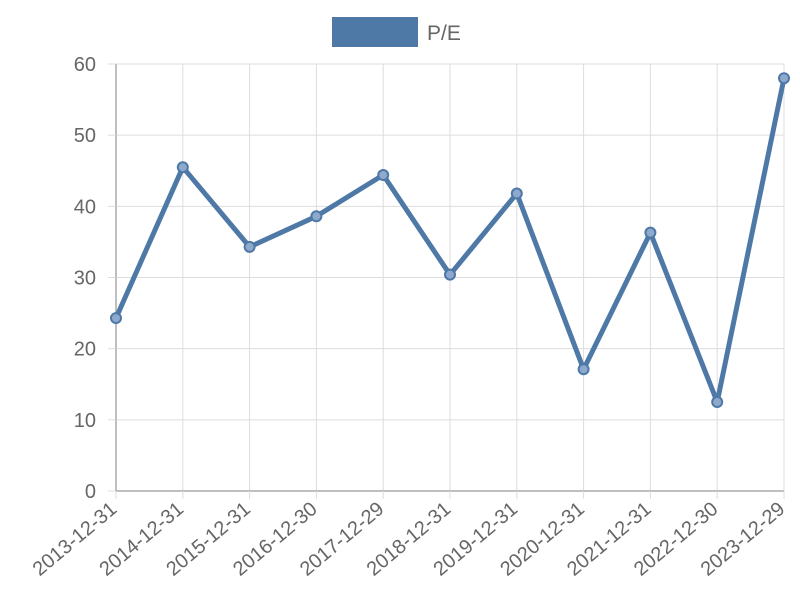 The width and height of the screenshot is (800, 600). I want to click on y-tick-label: 30, so click(85, 279).